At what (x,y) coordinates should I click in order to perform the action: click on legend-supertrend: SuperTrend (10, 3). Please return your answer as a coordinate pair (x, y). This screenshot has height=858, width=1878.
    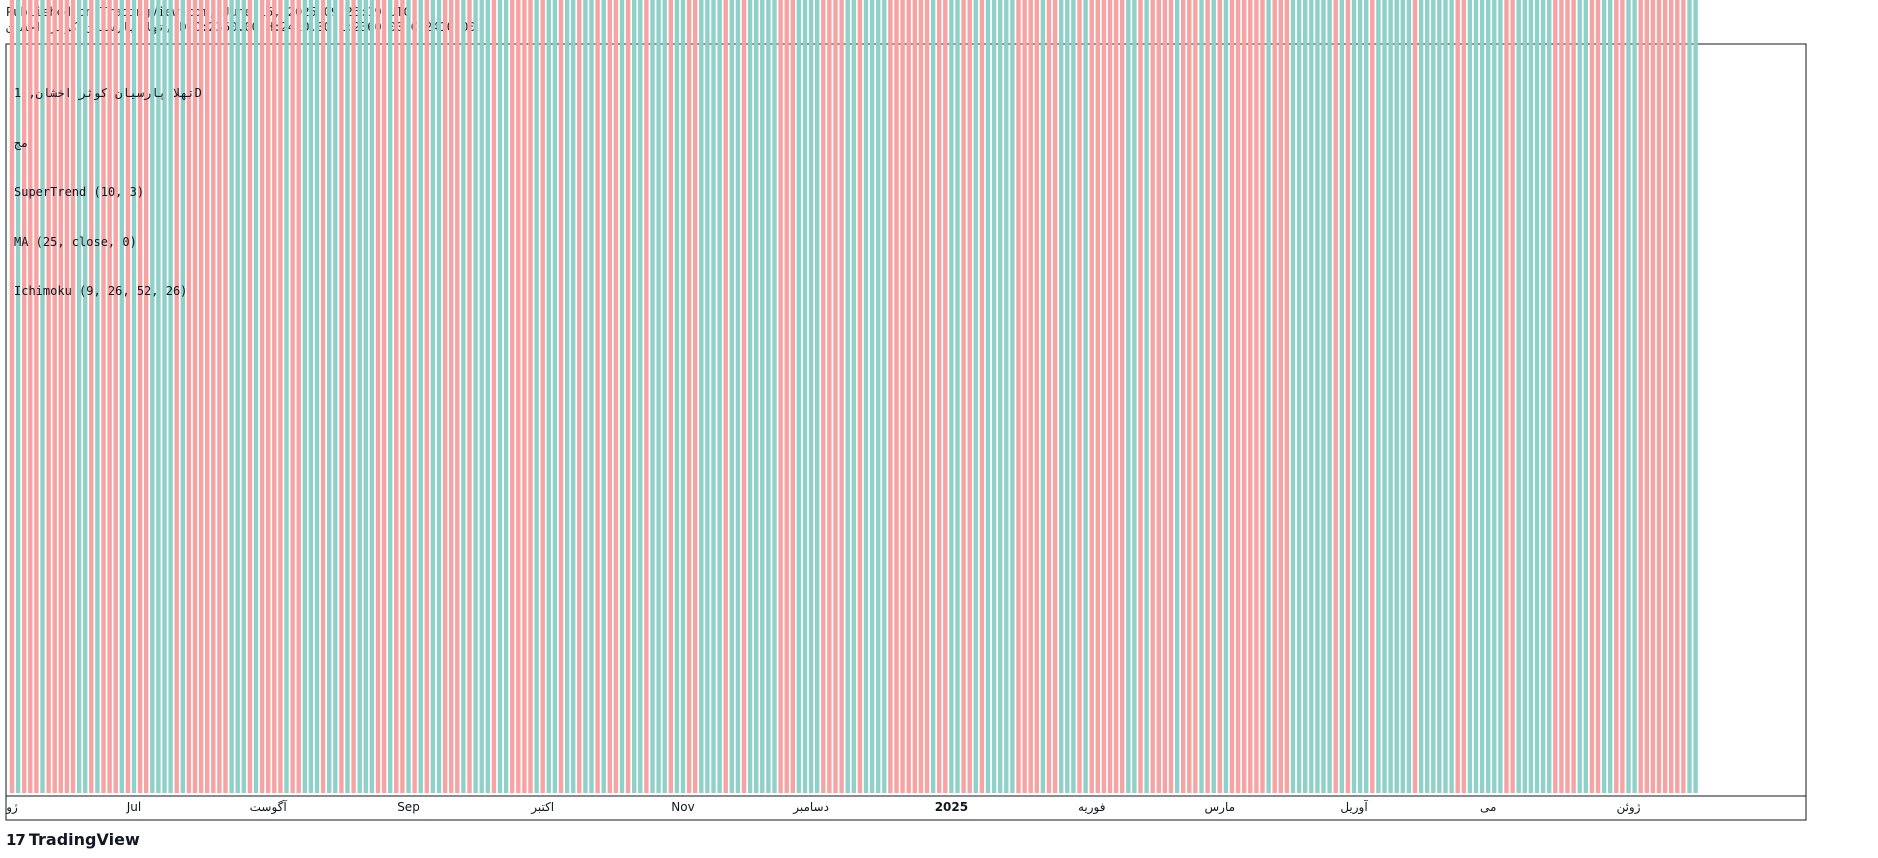
    Looking at the image, I should click on (79, 192).